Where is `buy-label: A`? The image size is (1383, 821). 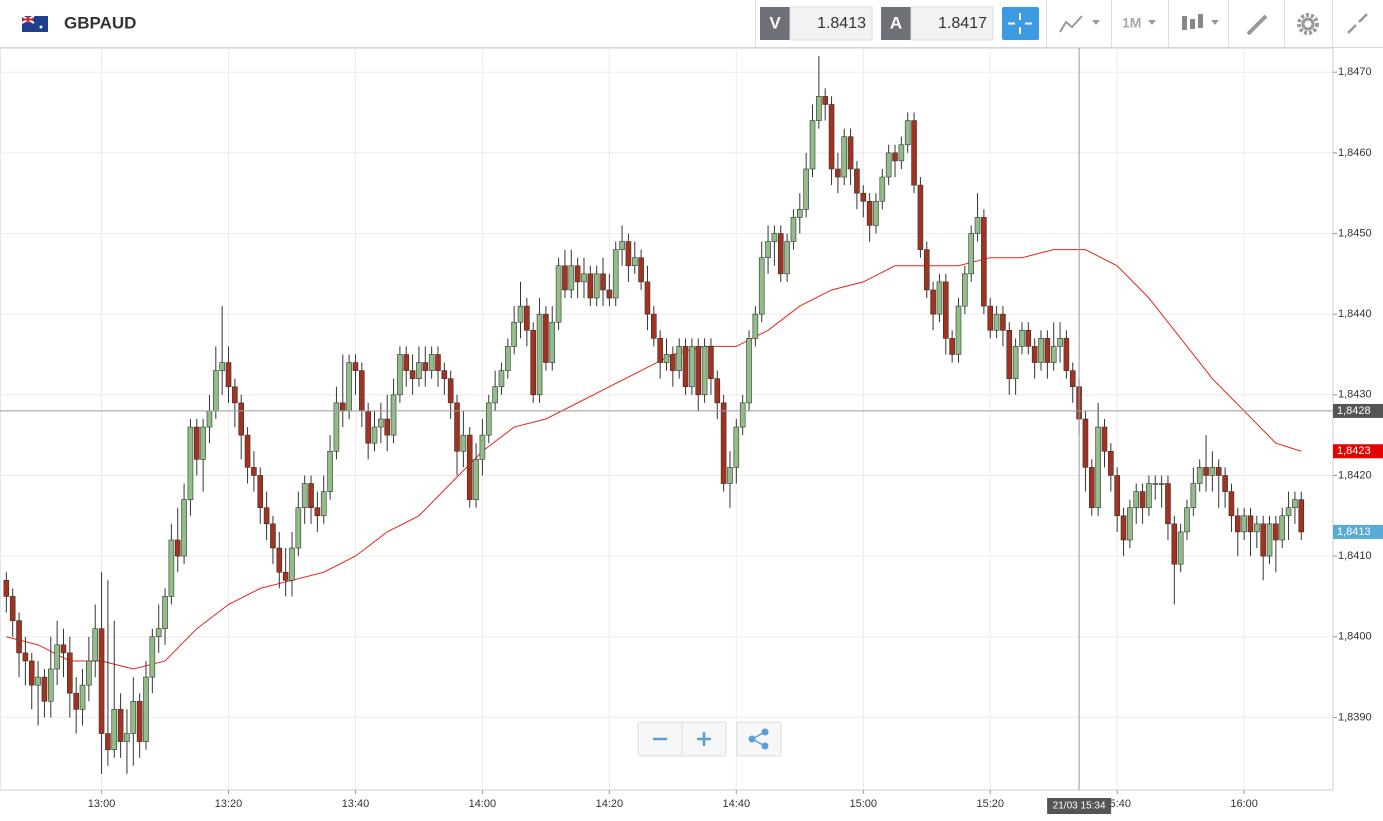
buy-label: A is located at coordinates (896, 22).